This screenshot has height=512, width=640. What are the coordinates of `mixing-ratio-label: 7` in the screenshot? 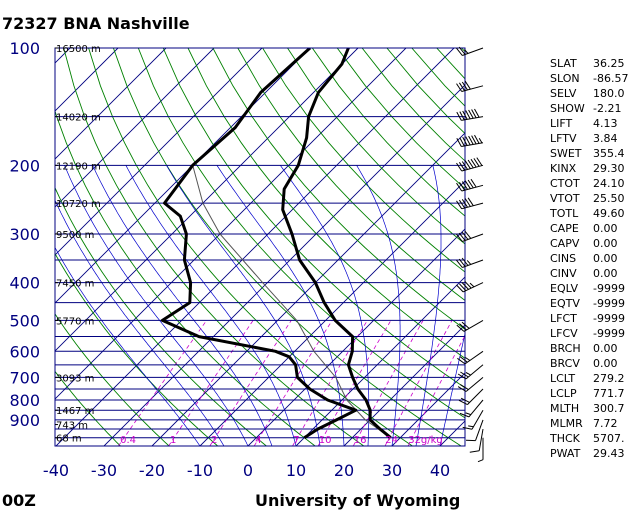 It's located at (296, 440).